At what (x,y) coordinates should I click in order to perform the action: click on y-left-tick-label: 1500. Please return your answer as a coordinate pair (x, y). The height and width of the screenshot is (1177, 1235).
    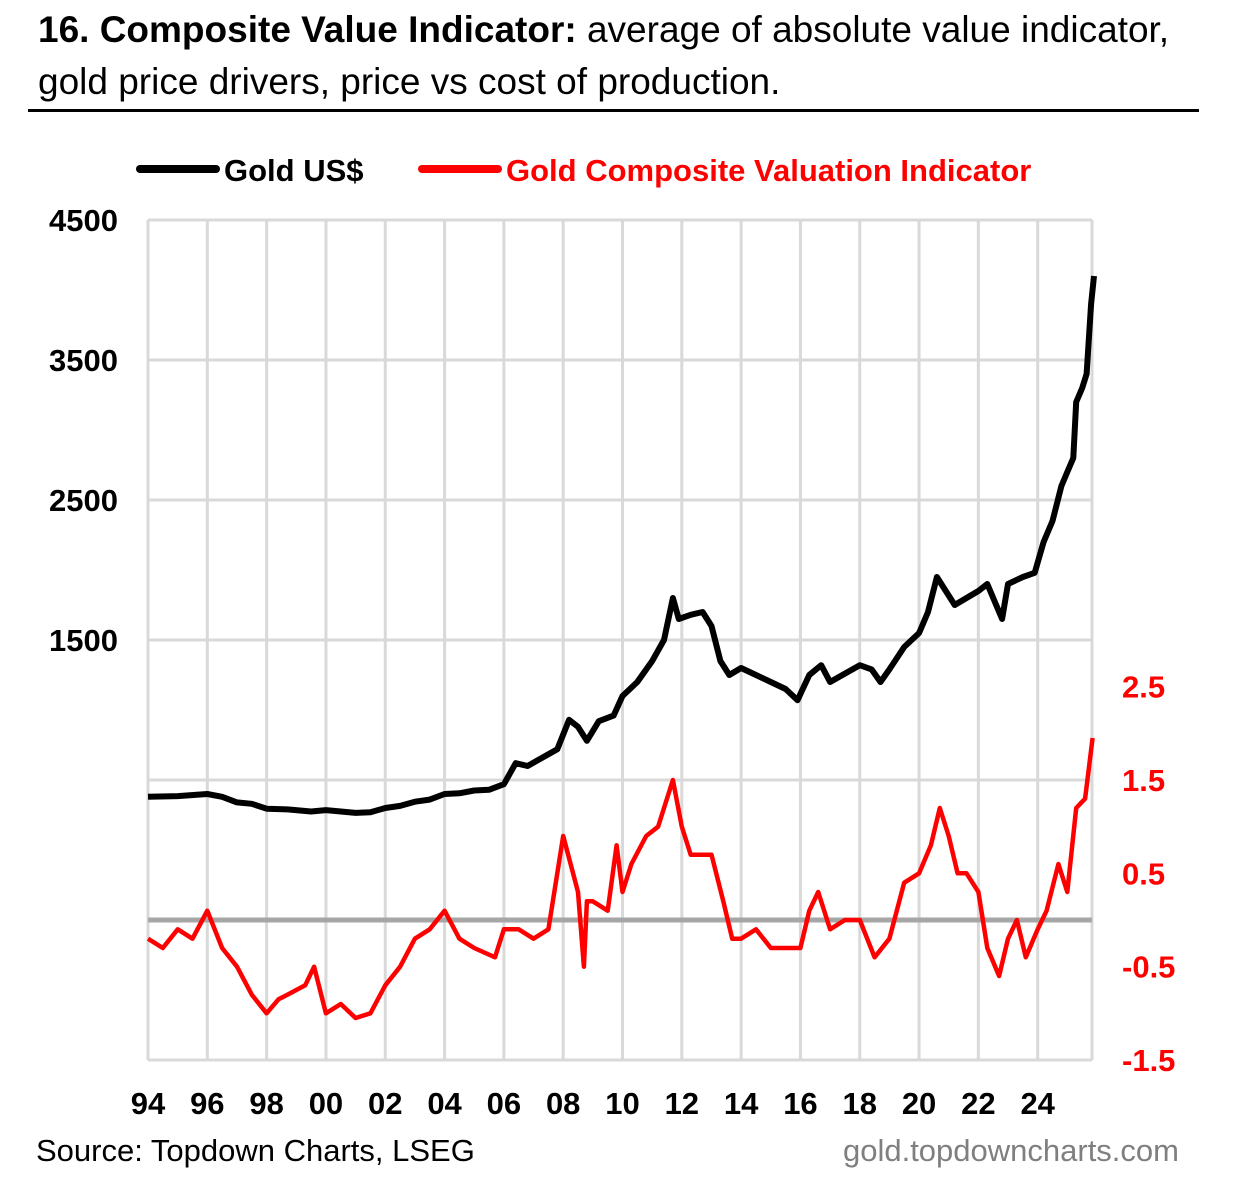
    Looking at the image, I should click on (83, 640).